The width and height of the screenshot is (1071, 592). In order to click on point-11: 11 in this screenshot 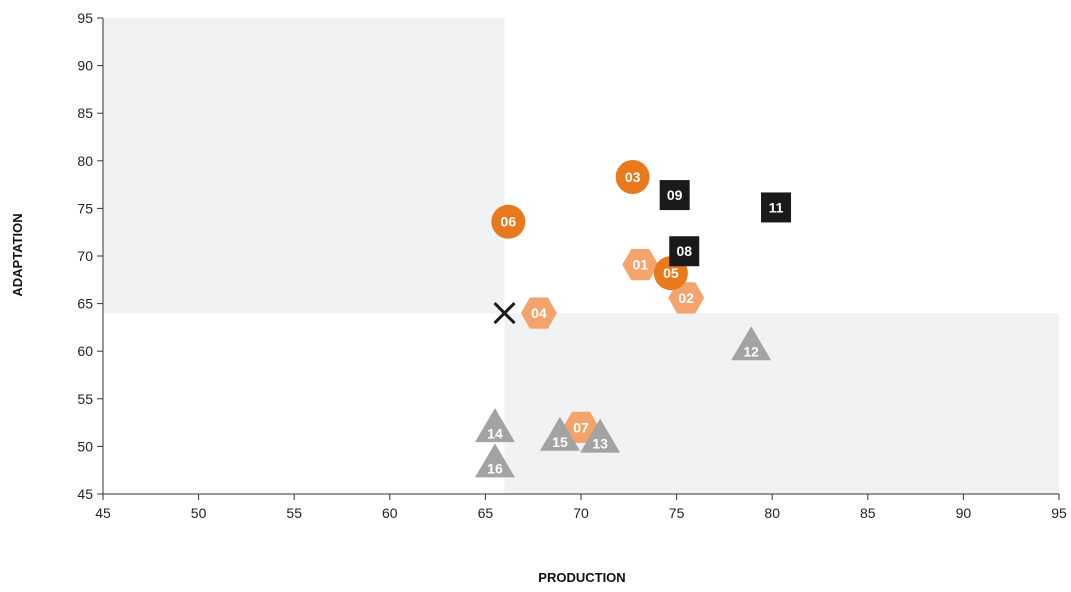, I will do `click(776, 207)`.